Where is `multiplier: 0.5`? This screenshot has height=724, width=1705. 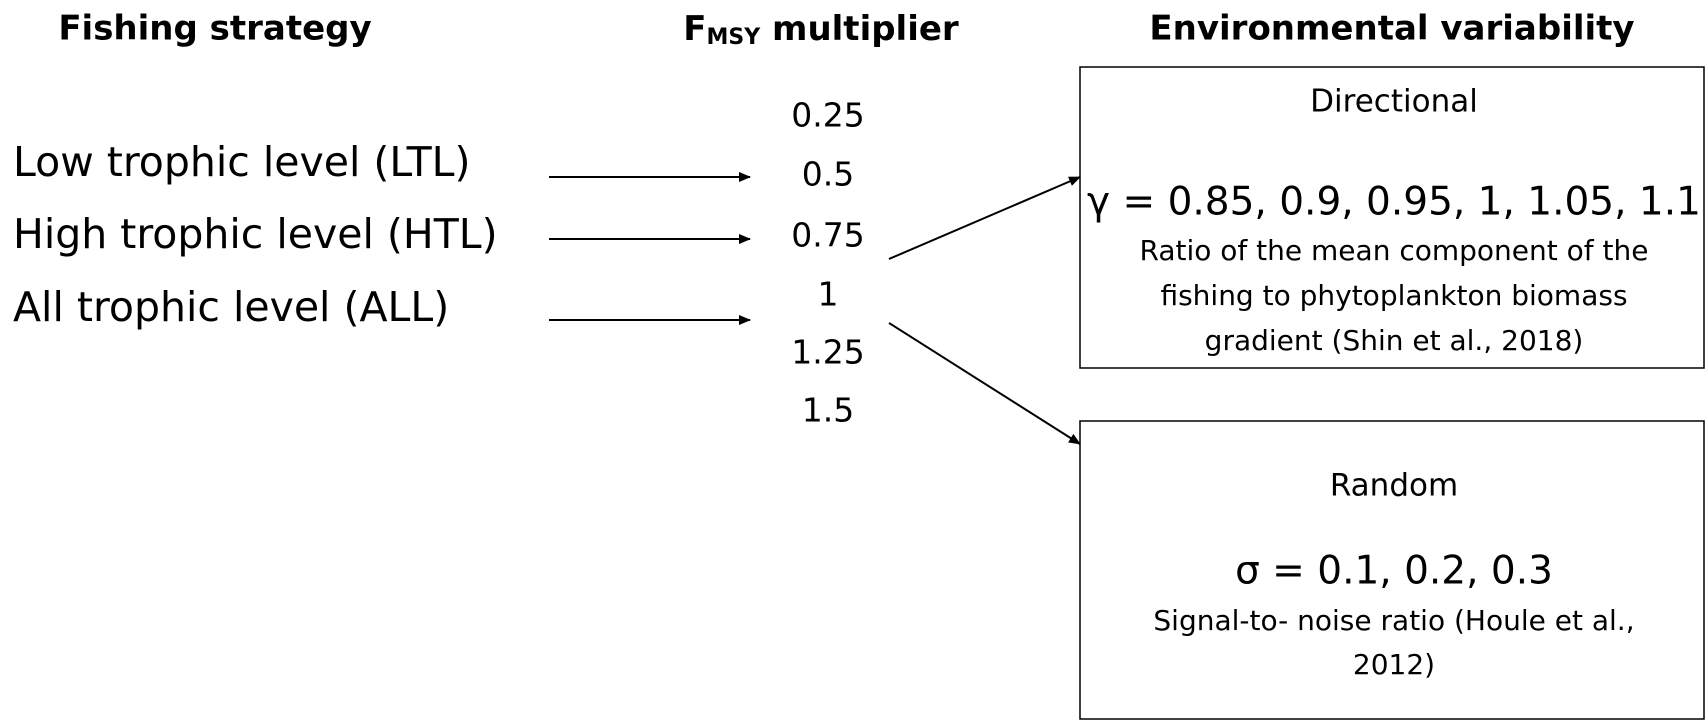 multiplier: 0.5 is located at coordinates (828, 174).